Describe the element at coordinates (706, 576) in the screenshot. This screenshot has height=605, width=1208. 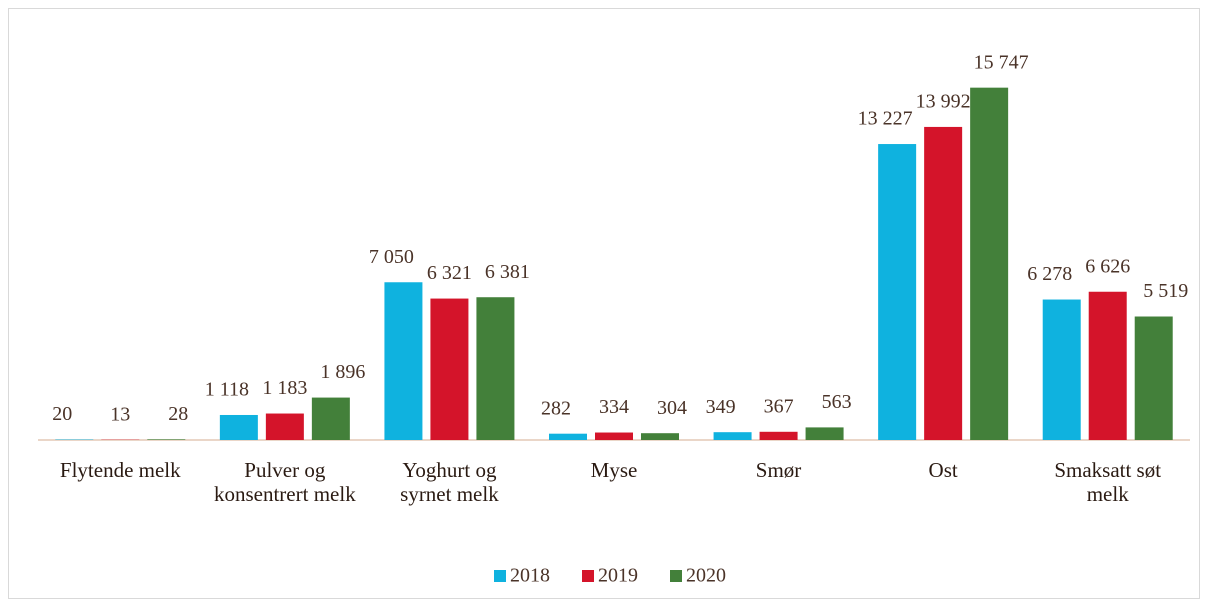
I see `legend-label: 2020` at that location.